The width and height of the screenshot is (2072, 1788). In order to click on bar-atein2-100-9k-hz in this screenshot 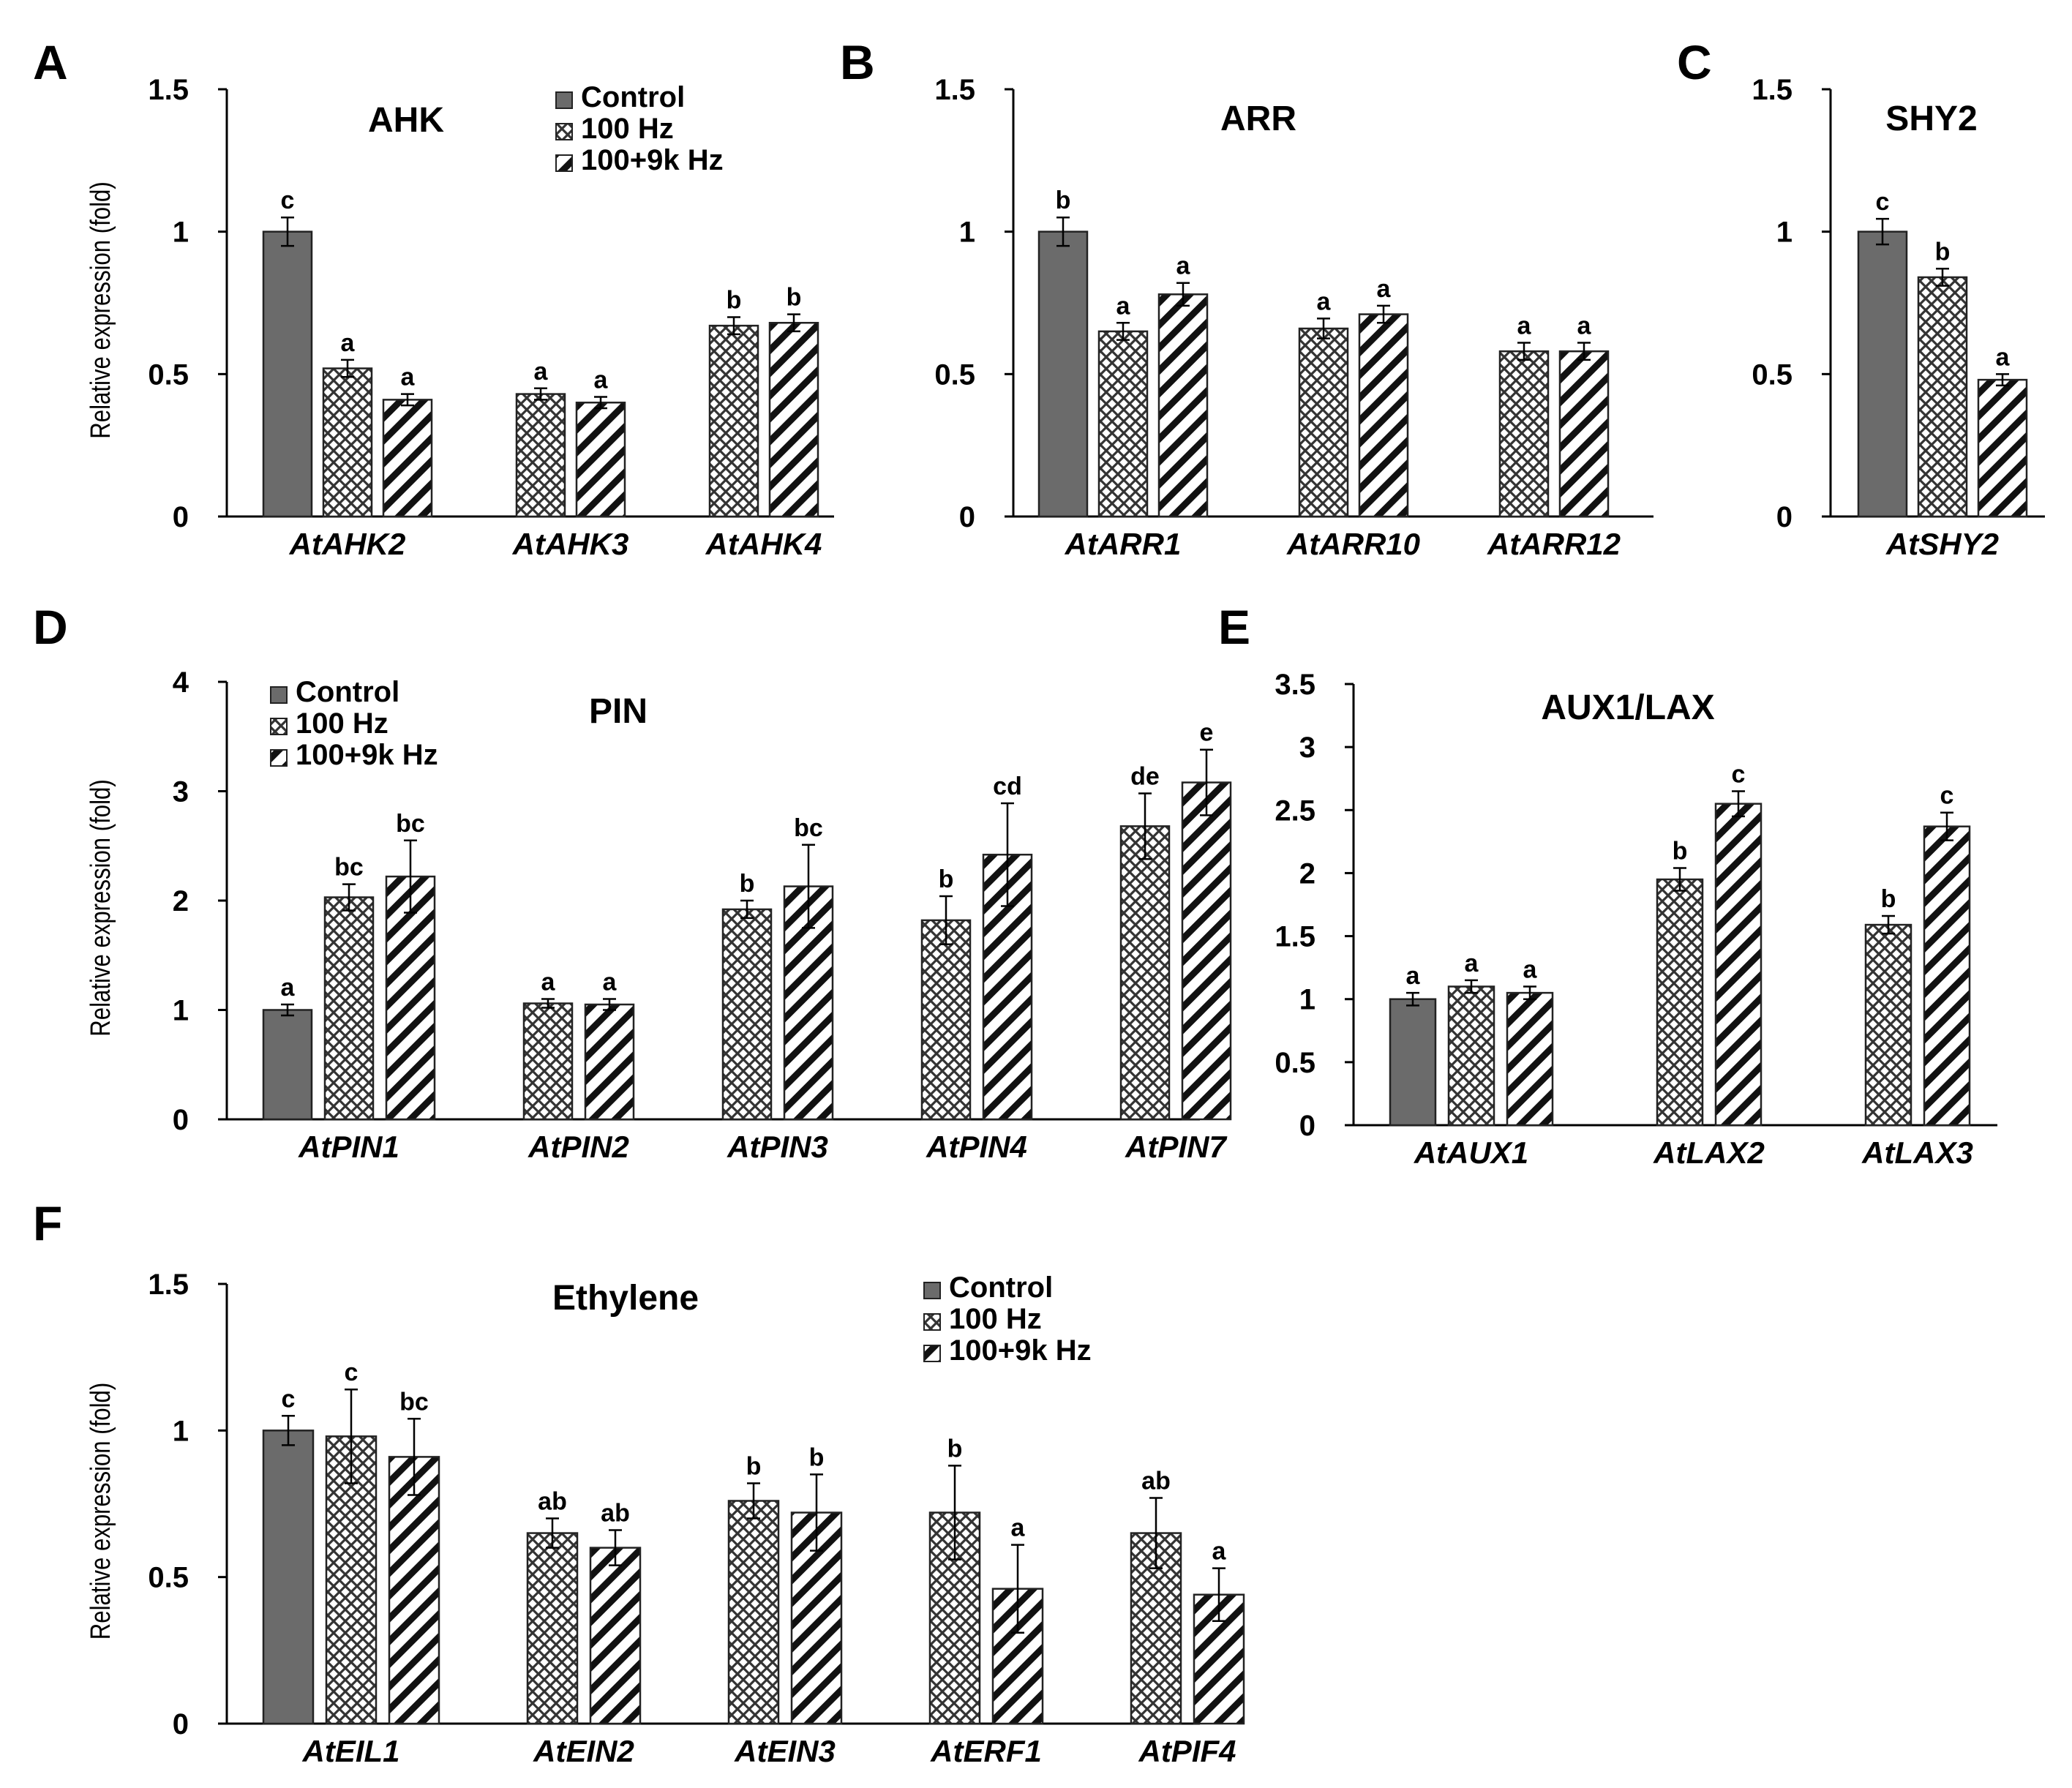, I will do `click(615, 1636)`.